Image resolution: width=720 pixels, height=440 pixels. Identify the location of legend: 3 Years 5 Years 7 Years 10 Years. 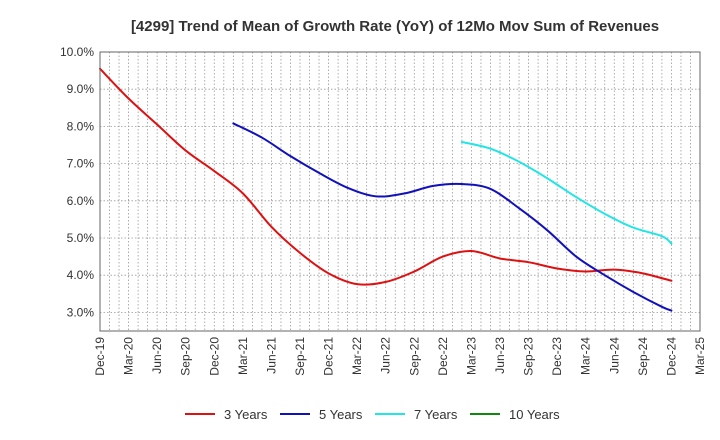
(372, 414).